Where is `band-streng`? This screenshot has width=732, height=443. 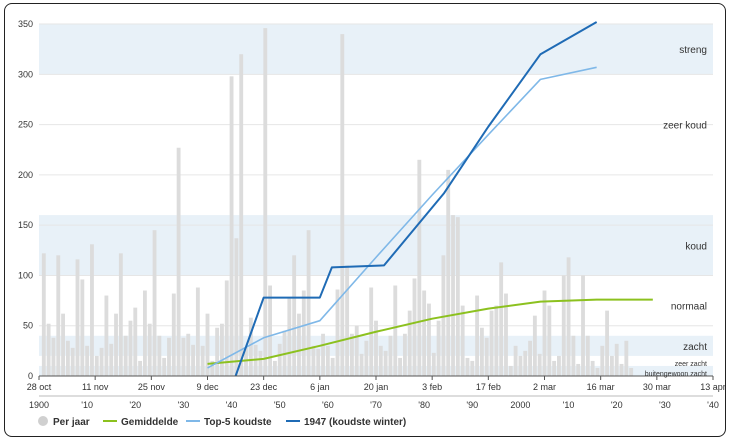
band-streng is located at coordinates (376, 49).